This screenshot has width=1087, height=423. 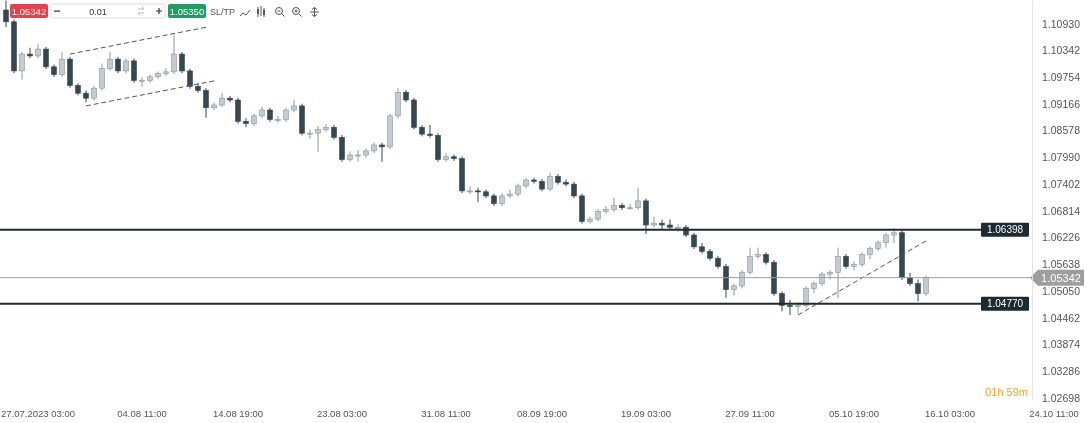 What do you see at coordinates (1054, 413) in the screenshot?
I see `x-tick-label: 24.10 11:00` at bounding box center [1054, 413].